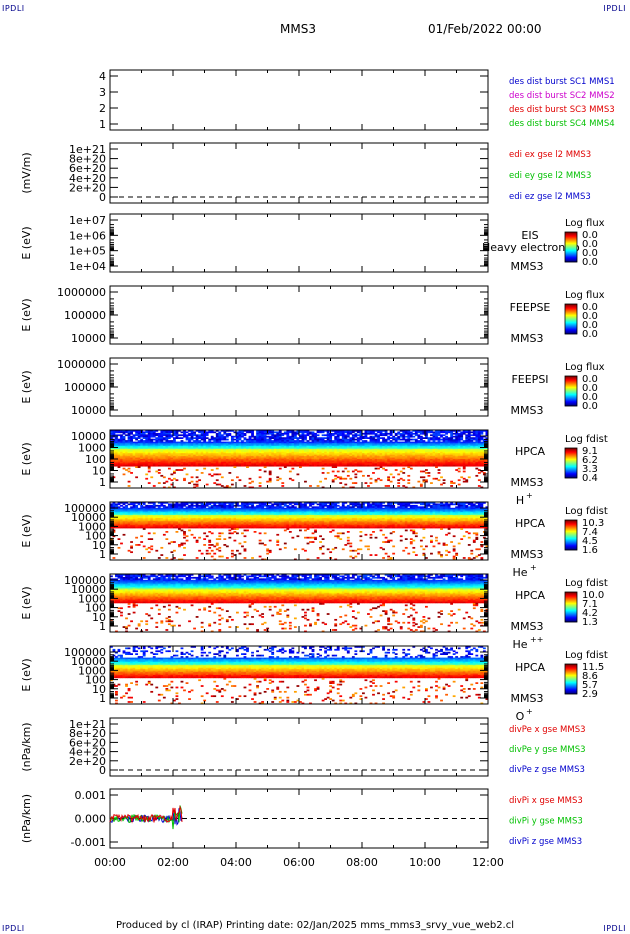 The image size is (630, 934). What do you see at coordinates (110, 862) in the screenshot?
I see `x-tick-label: 00:00` at bounding box center [110, 862].